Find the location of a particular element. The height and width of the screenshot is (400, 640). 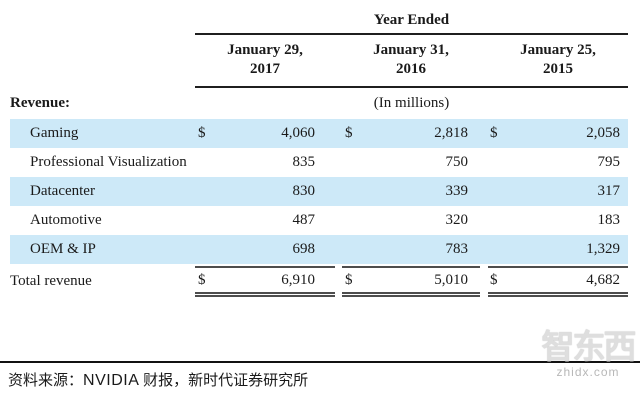

revenue-value: 2,058 is located at coordinates (603, 133).